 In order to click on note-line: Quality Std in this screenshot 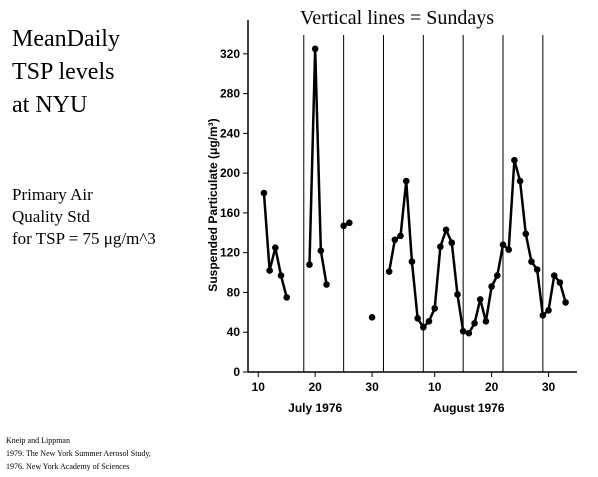, I will do `click(51, 216)`.